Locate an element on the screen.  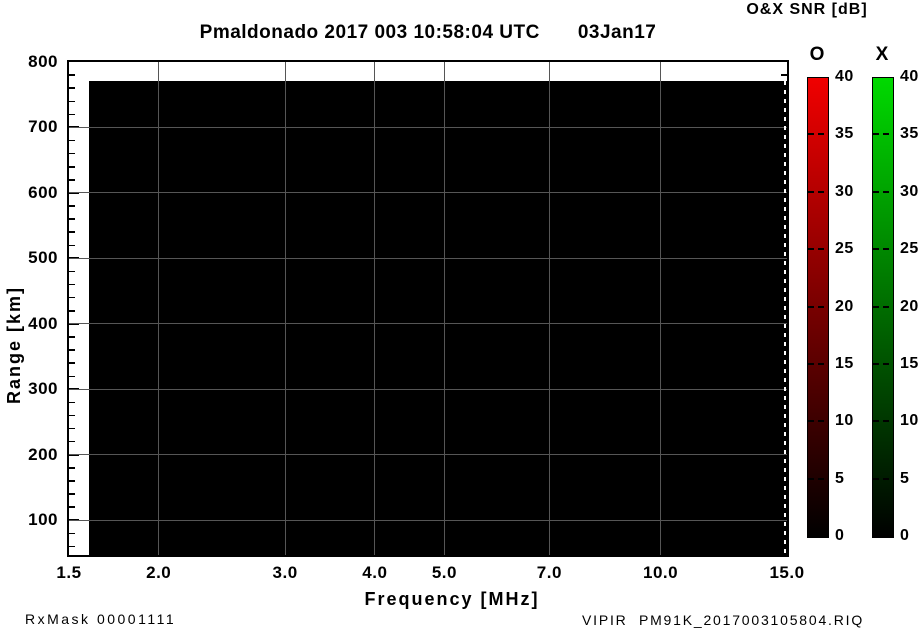
x-tick-label: 15.0 is located at coordinates (787, 572).